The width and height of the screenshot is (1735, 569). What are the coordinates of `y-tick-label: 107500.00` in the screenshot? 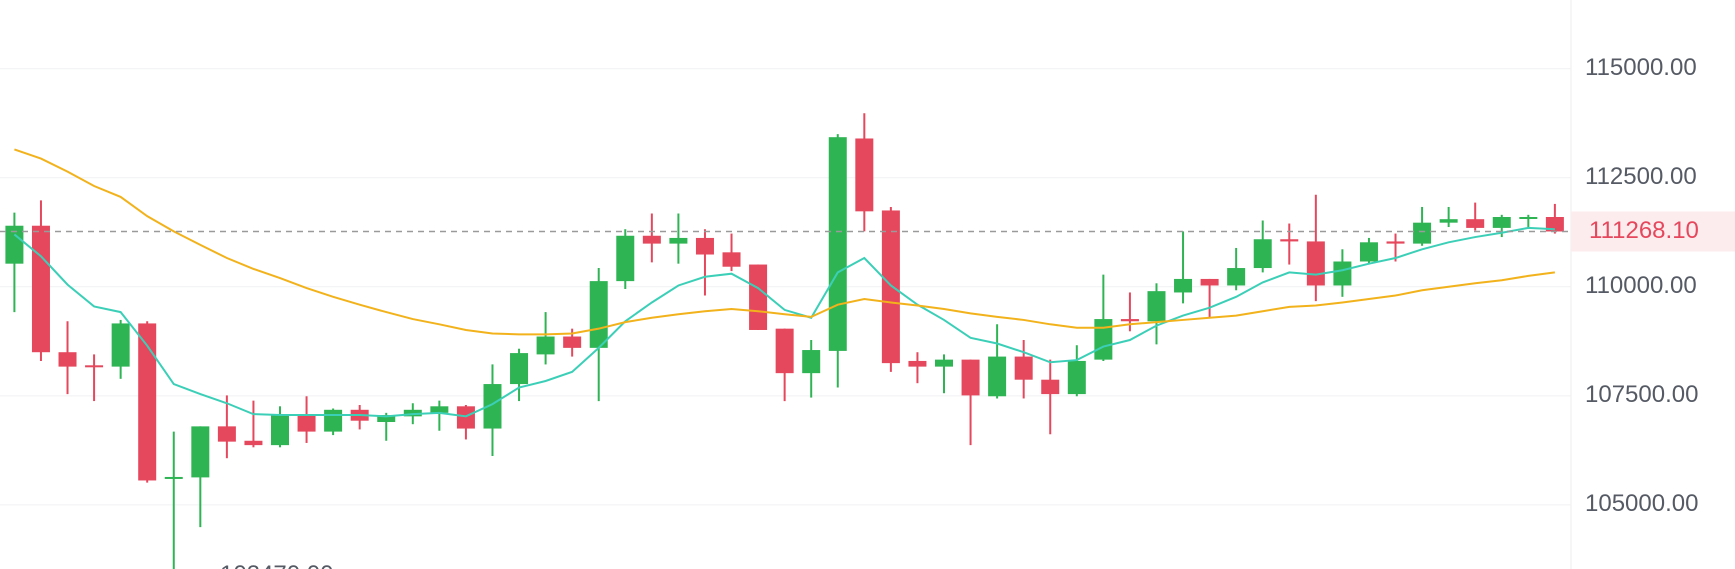 It's located at (1641, 394).